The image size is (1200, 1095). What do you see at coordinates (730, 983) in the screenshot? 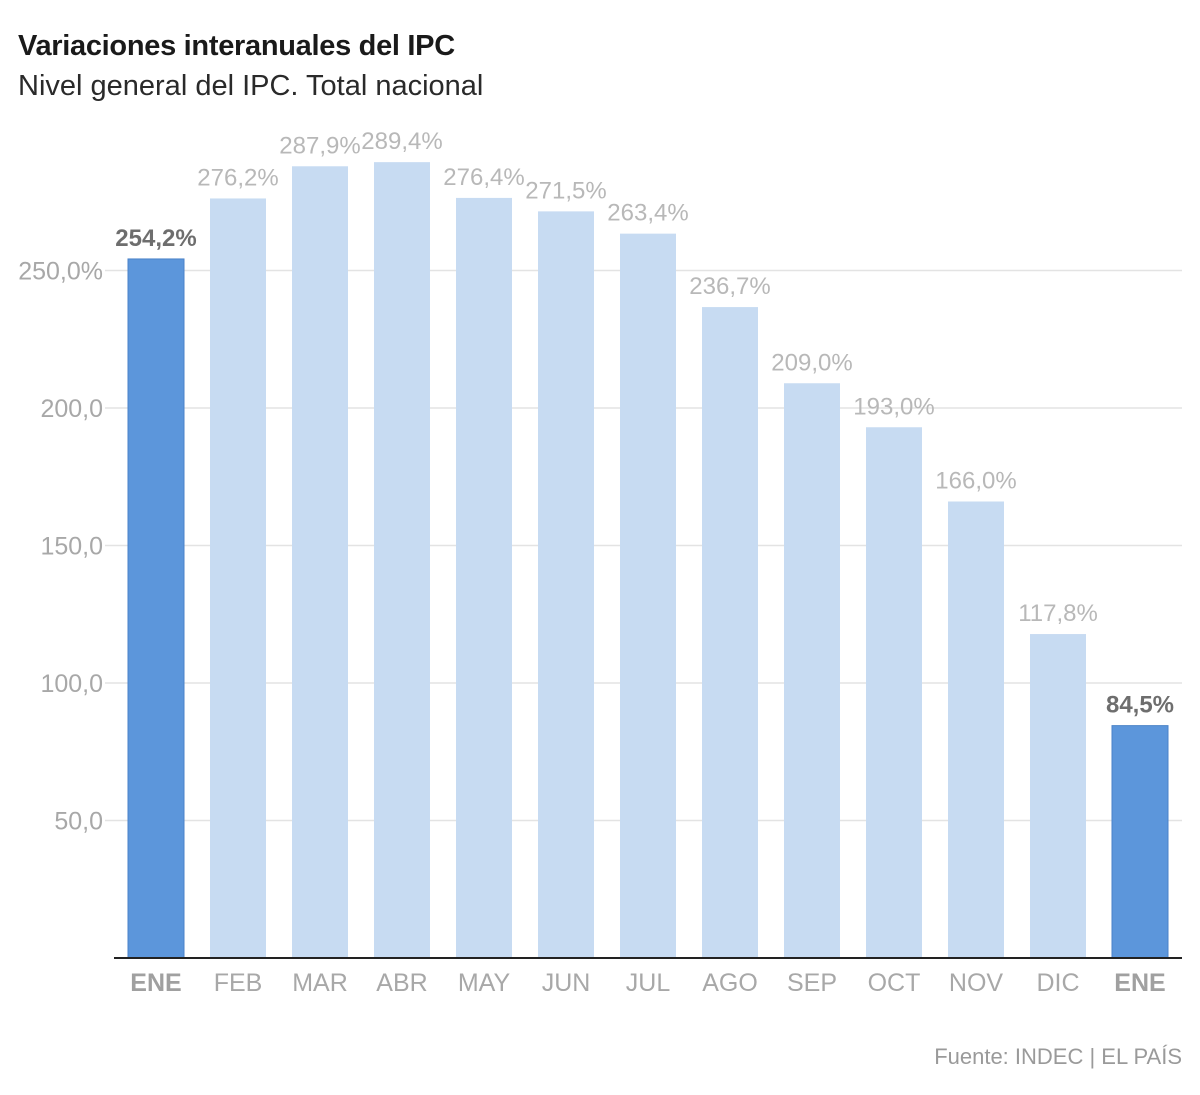
I see `x-tick-label: AGO` at bounding box center [730, 983].